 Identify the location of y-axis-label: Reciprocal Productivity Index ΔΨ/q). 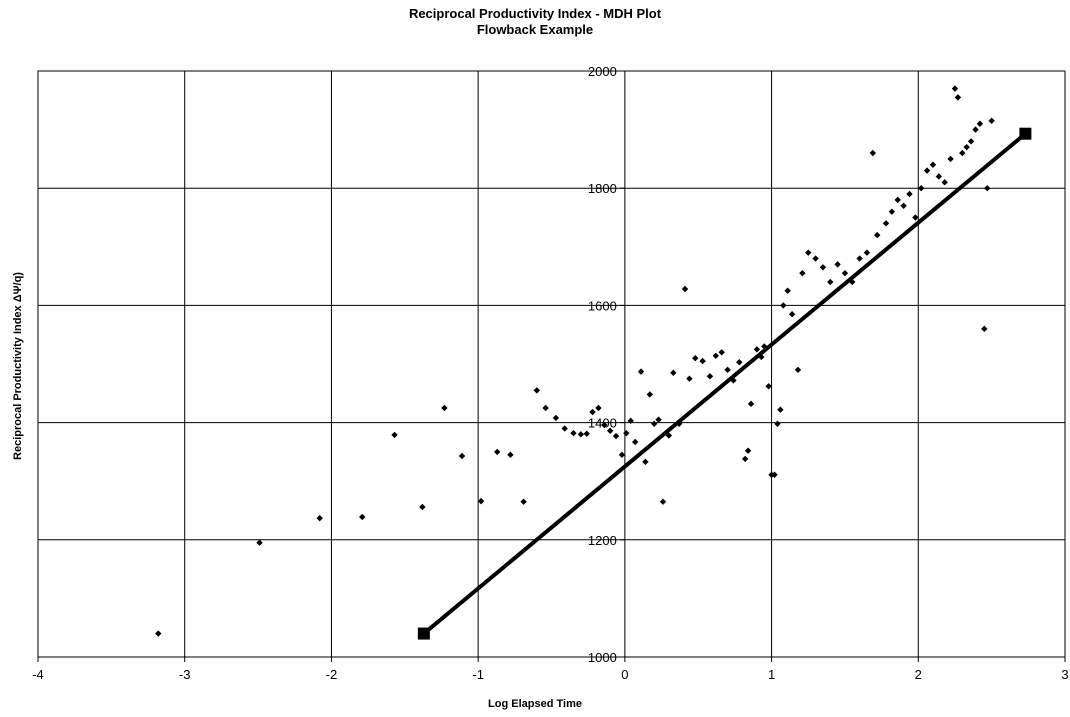
(18, 366).